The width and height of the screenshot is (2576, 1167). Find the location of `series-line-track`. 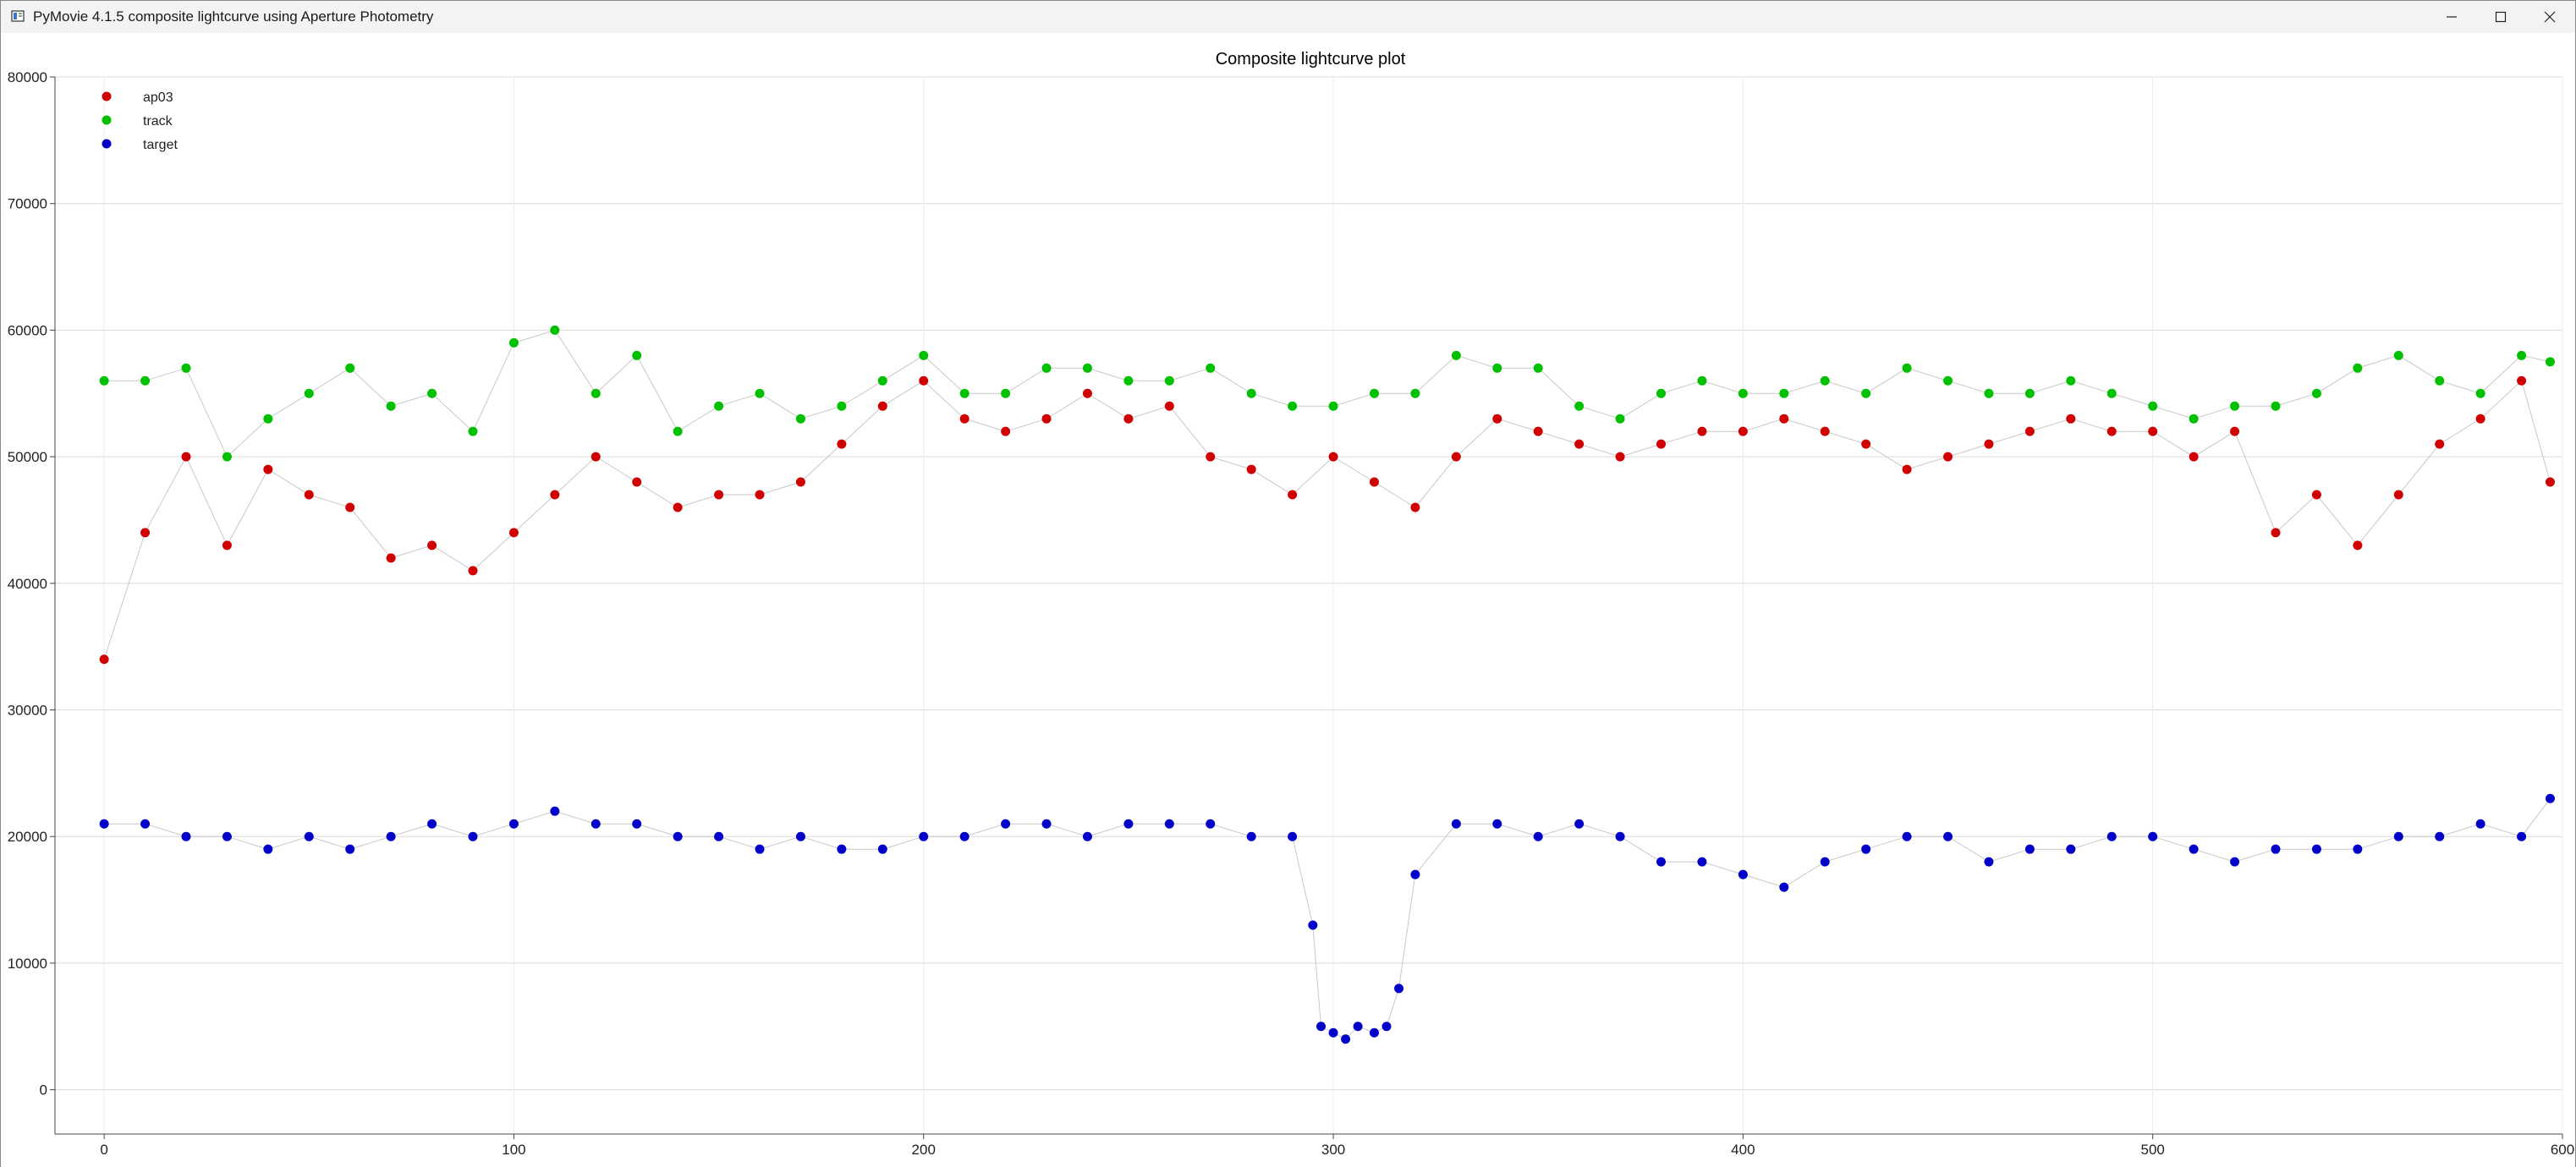

series-line-track is located at coordinates (1328, 393).